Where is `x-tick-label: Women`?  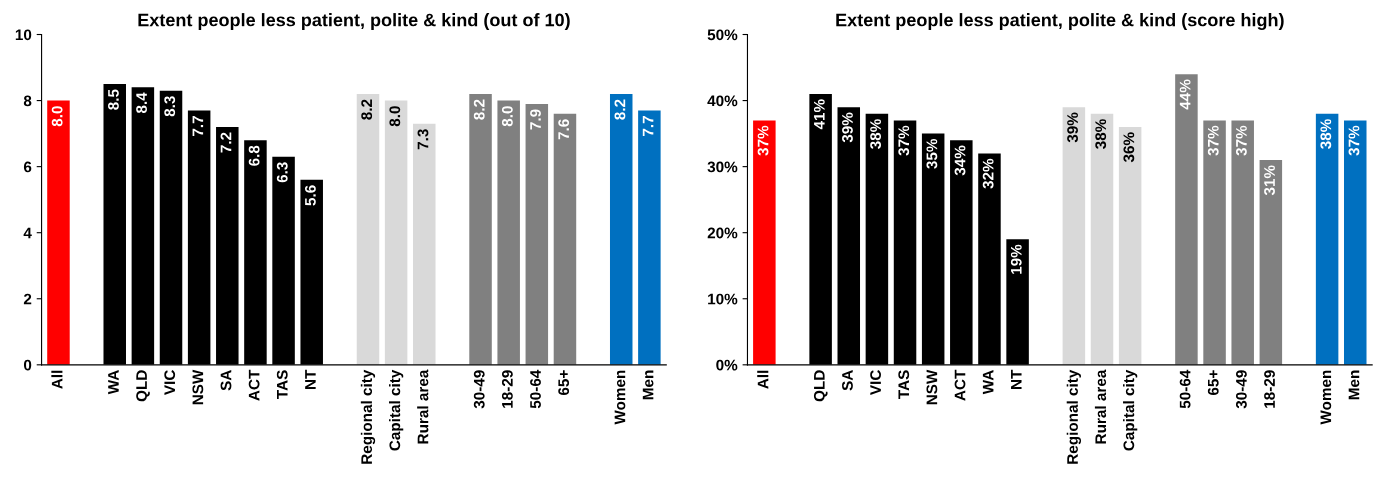 x-tick-label: Women is located at coordinates (620, 397).